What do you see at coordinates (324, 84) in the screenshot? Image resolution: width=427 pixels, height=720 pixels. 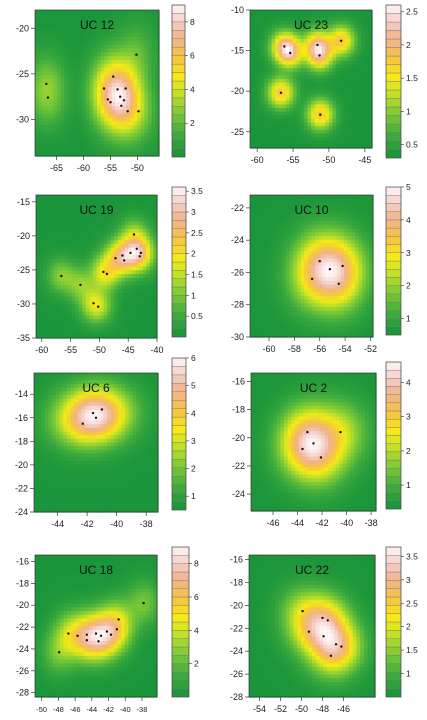 I see `map-panel-2: UC 23 -60 -55 -50 -45 -10 -15 -20 -25 0.5 1 1.5 2 2.5` at bounding box center [324, 84].